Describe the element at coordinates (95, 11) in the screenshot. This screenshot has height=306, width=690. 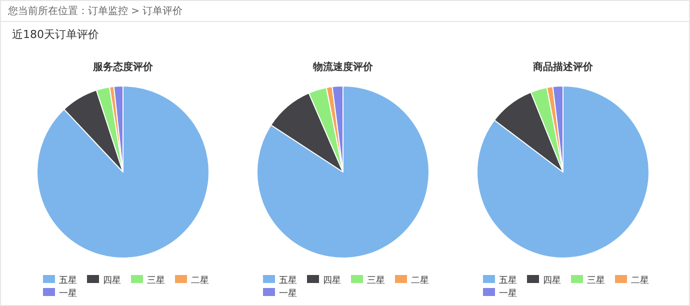
I see `text: 您当前所在位置：订单监控 > 订单评价` at that location.